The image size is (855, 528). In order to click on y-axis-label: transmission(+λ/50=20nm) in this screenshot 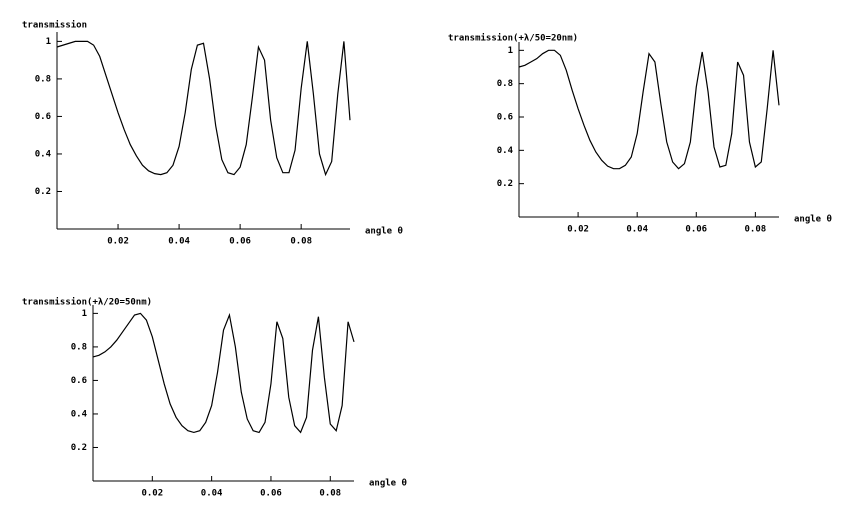, I will do `click(513, 38)`.